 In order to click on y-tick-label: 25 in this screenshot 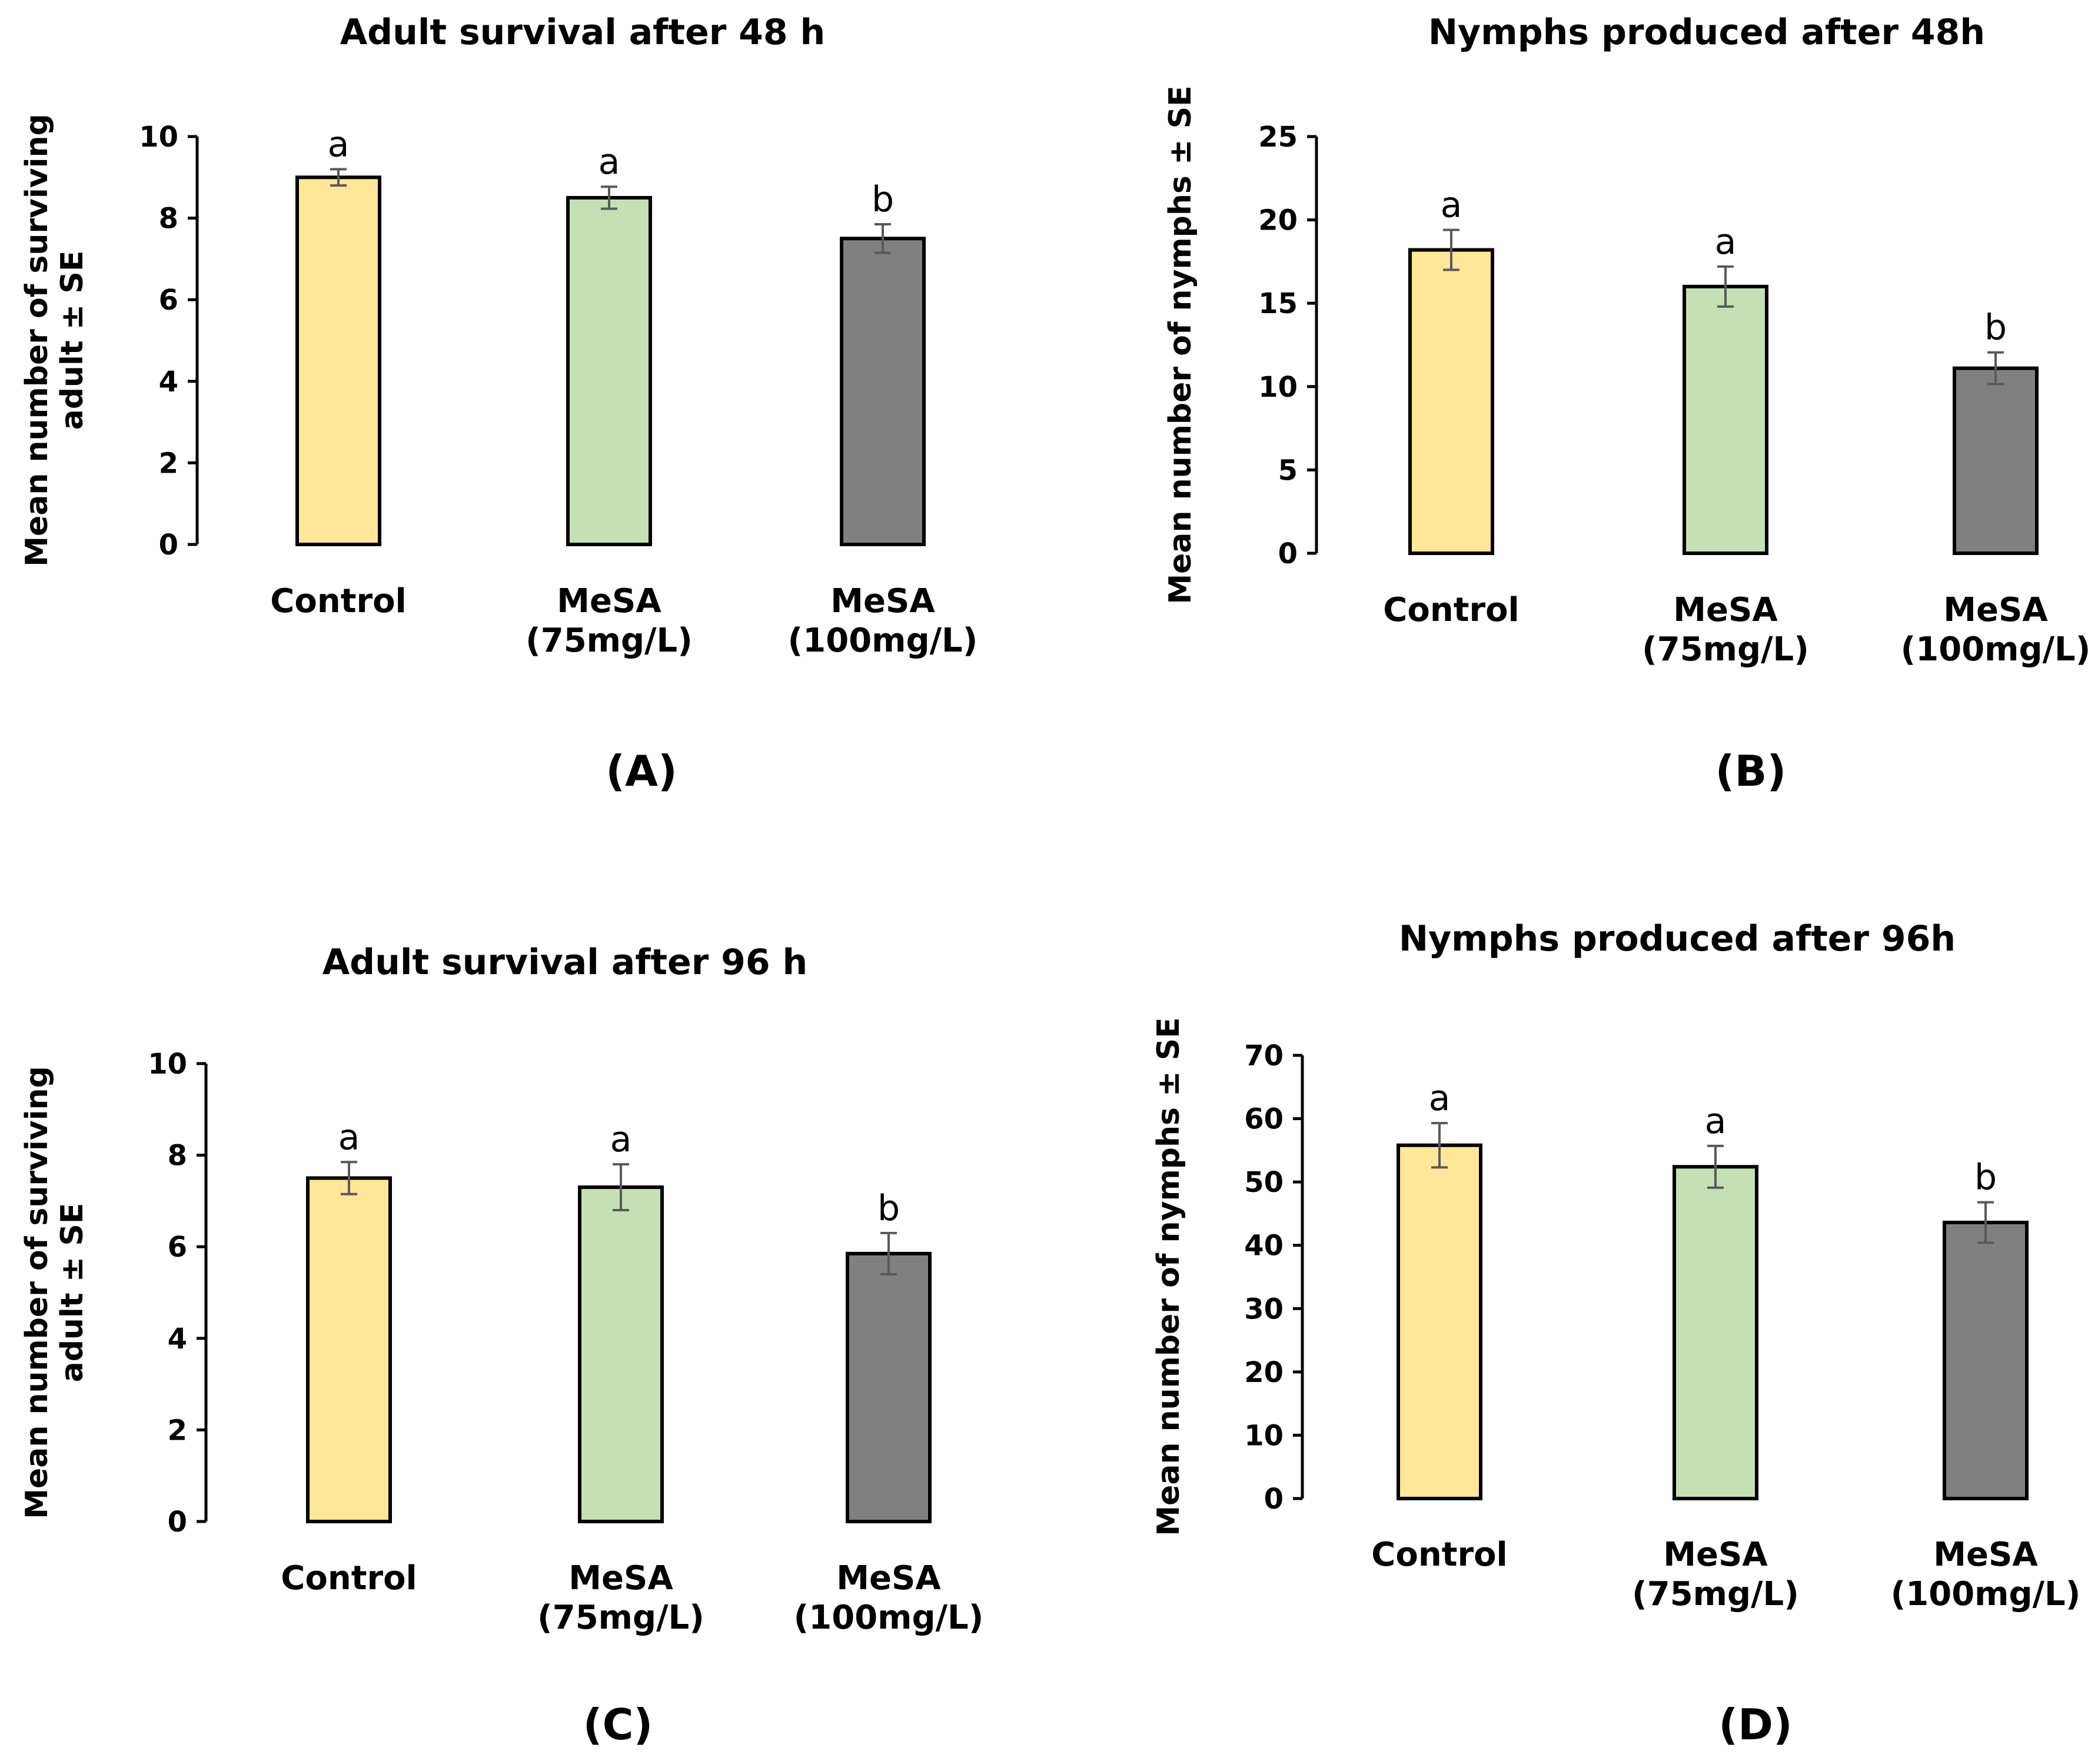, I will do `click(1278, 137)`.